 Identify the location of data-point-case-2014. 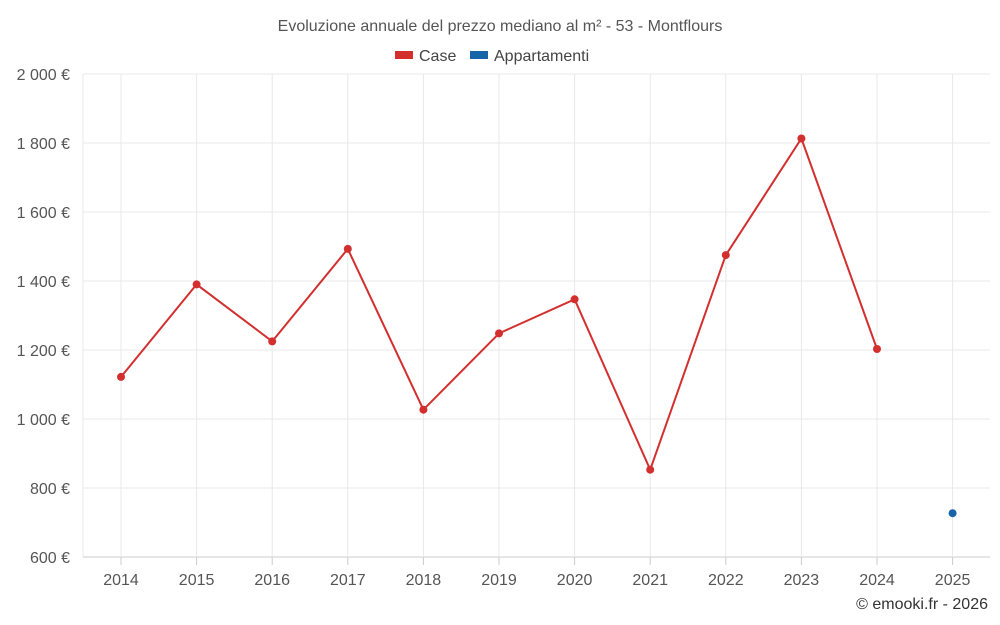
(121, 376).